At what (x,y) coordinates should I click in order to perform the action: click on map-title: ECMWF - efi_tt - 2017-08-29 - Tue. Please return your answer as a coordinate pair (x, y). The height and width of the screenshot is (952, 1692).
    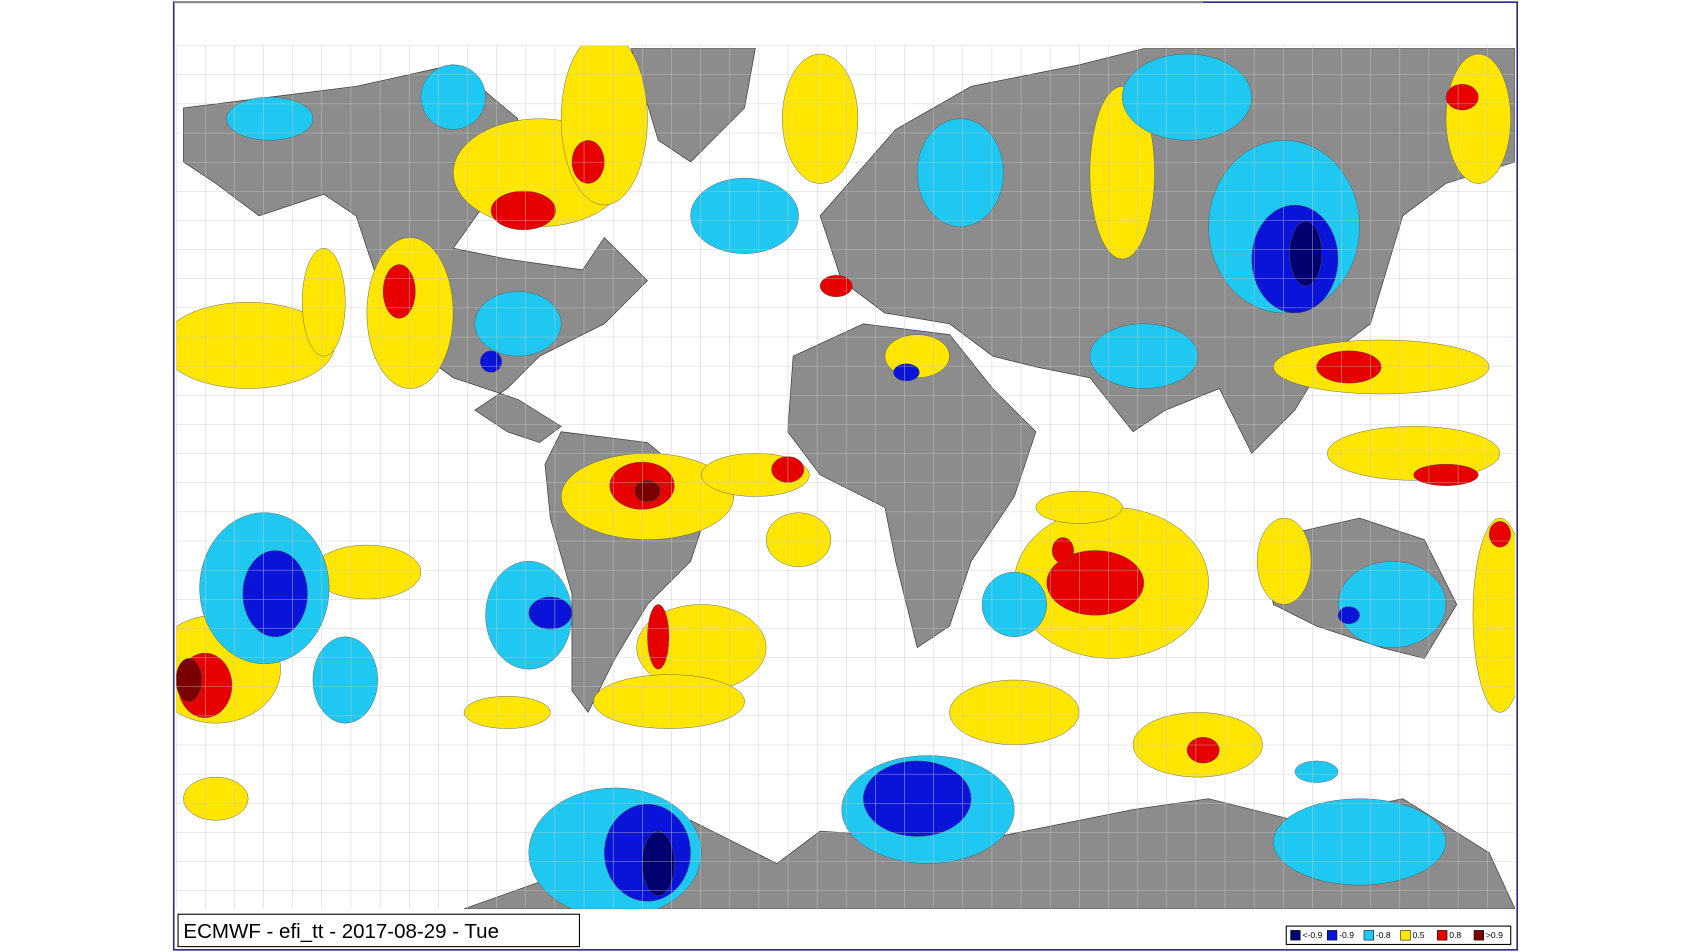
    Looking at the image, I should click on (341, 931).